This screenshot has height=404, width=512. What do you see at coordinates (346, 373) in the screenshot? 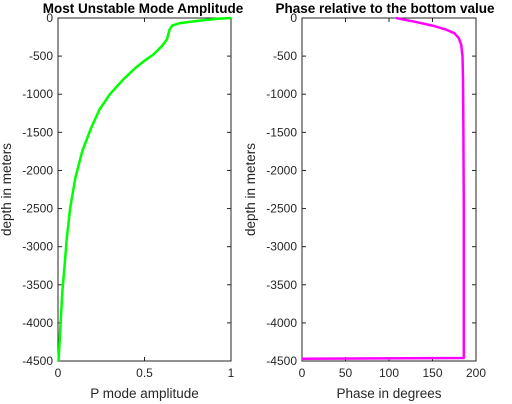
I see `x-tick-label: 50` at bounding box center [346, 373].